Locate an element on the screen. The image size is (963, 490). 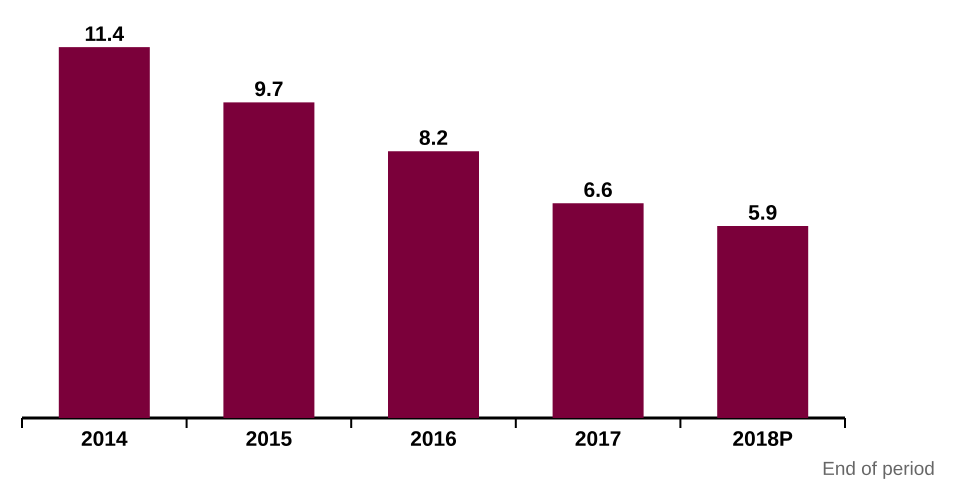
x-tick-label: 2014 is located at coordinates (105, 438).